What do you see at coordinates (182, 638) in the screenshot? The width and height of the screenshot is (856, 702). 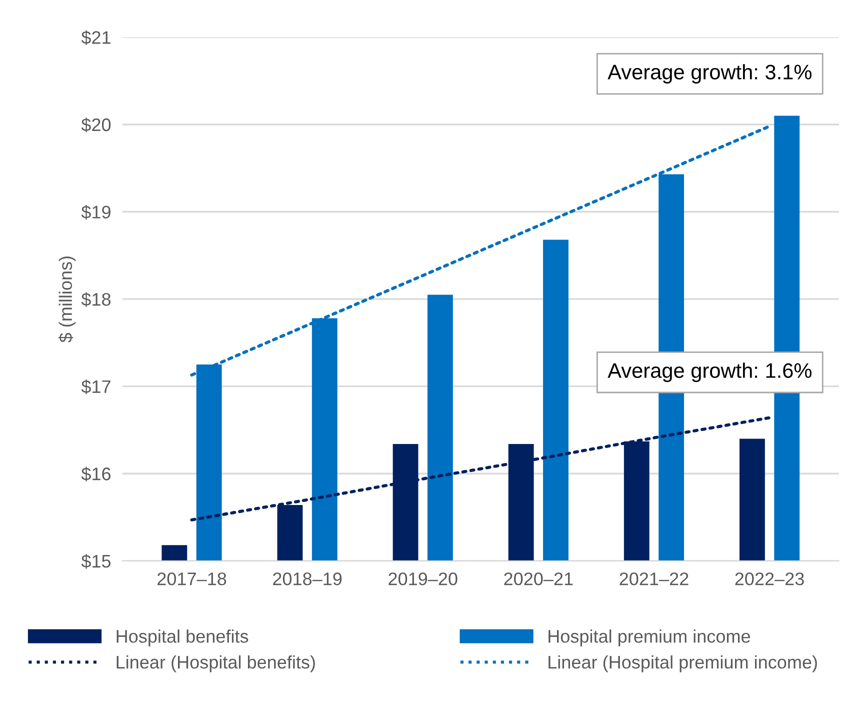 I see `legend-label: Hospital benefits` at bounding box center [182, 638].